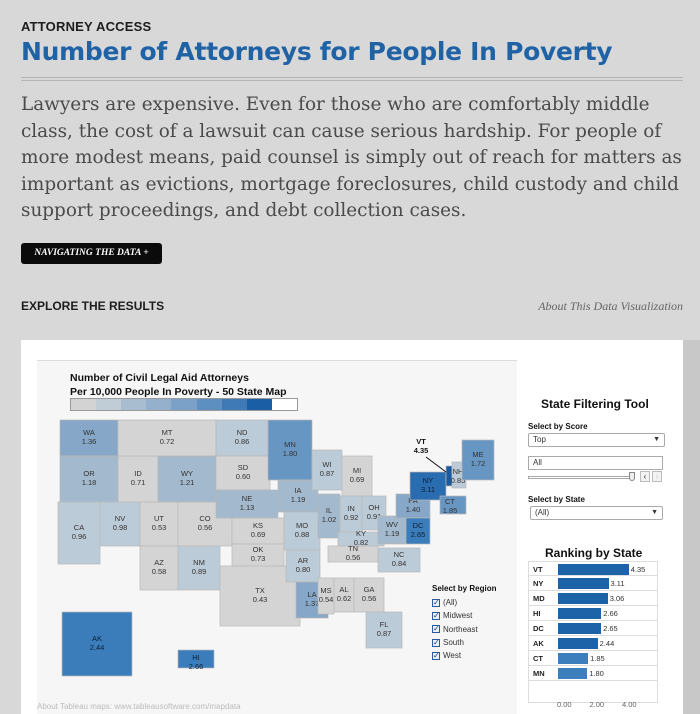 Image resolution: width=700 pixels, height=714 pixels. I want to click on state-hi: HI2.66, so click(196, 660).